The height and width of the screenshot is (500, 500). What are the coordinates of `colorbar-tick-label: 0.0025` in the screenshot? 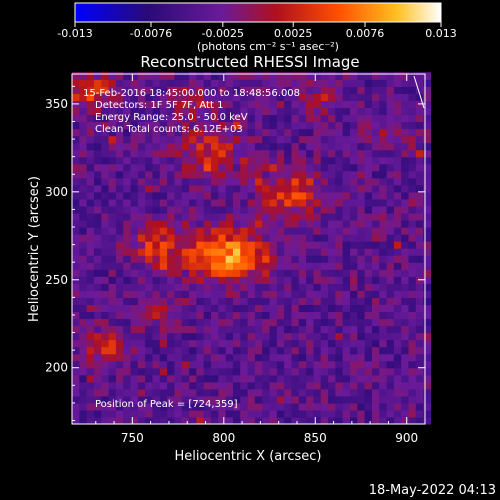 It's located at (293, 33).